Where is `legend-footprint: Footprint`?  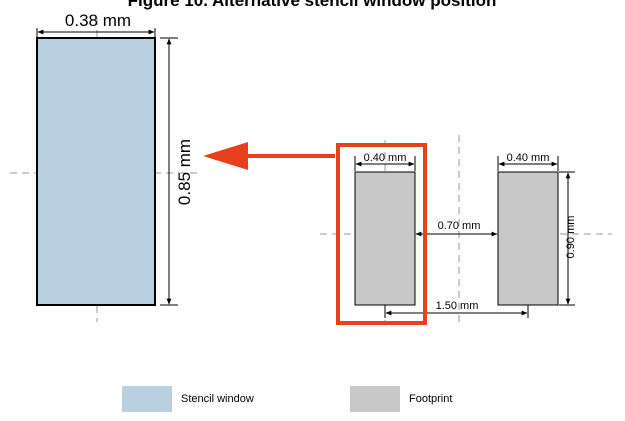
legend-footprint: Footprint is located at coordinates (401, 399).